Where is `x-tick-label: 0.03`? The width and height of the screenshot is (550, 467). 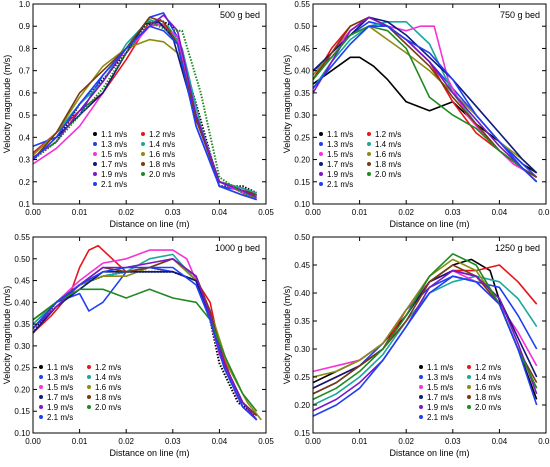 x-tick-label: 0.03 is located at coordinates (453, 212).